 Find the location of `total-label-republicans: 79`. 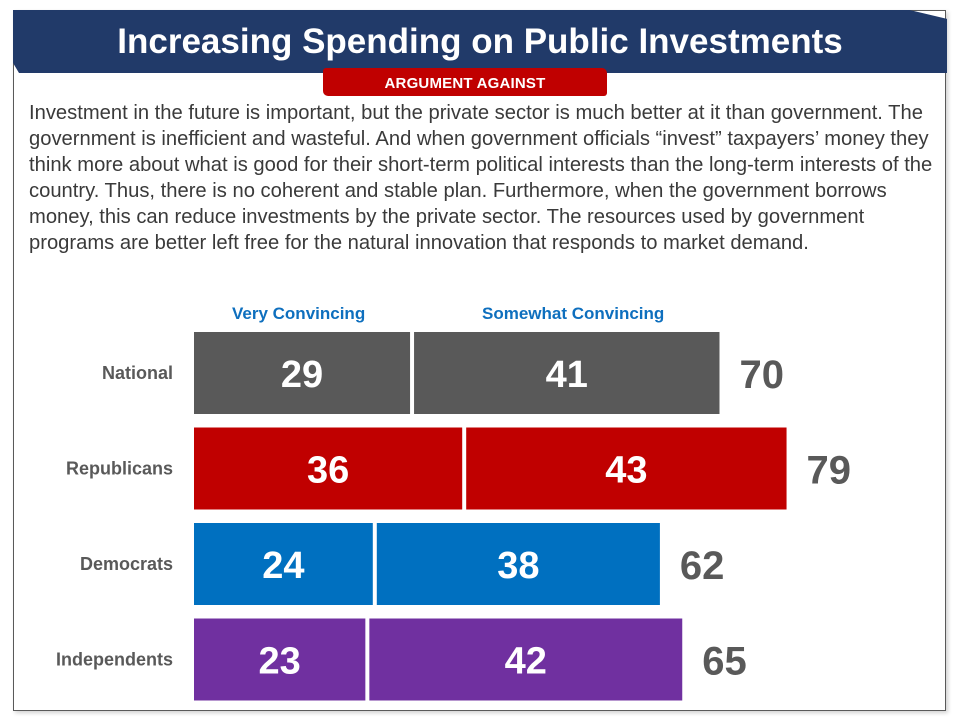

total-label-republicans: 79 is located at coordinates (829, 471).